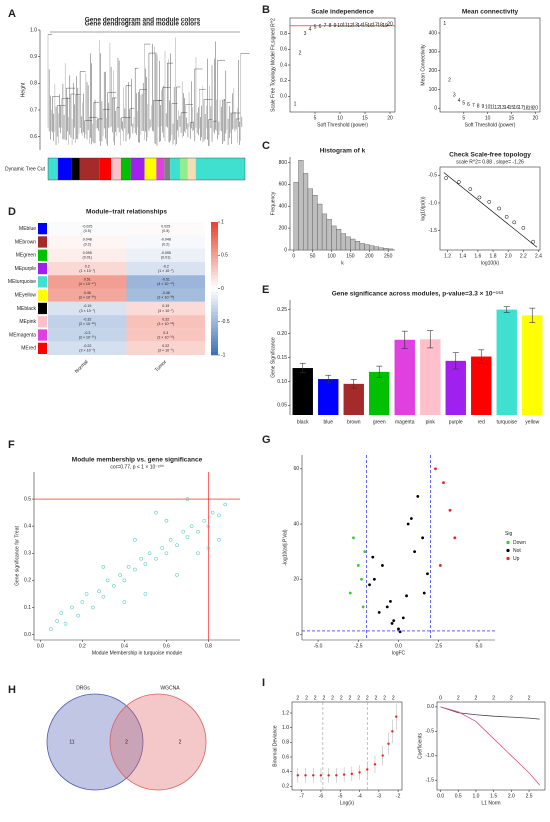  I want to click on y-axis-label: Height, so click(23, 89).